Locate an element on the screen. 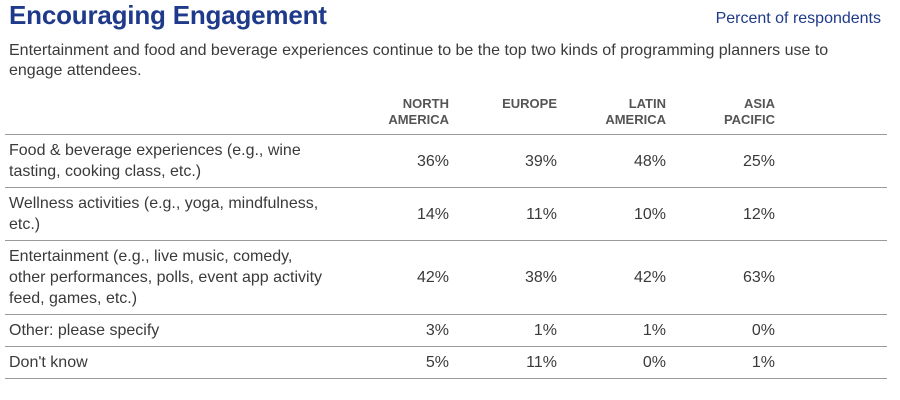  column-header-latin-america: LATIN AMERICA is located at coordinates (617, 113).